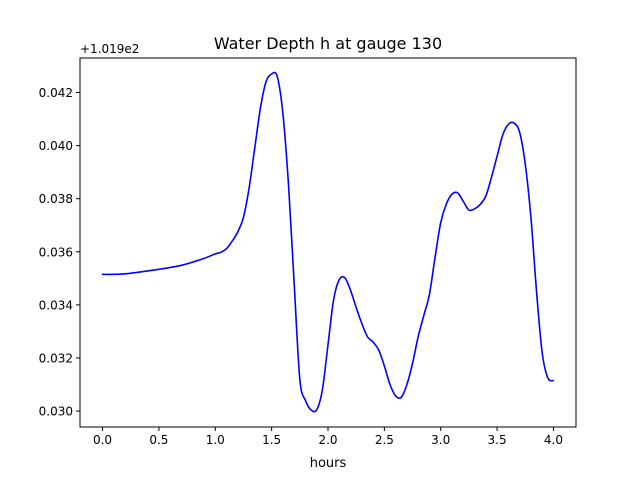 The height and width of the screenshot is (480, 640). Describe the element at coordinates (56, 146) in the screenshot. I see `y-tick-label: 0.040` at that location.